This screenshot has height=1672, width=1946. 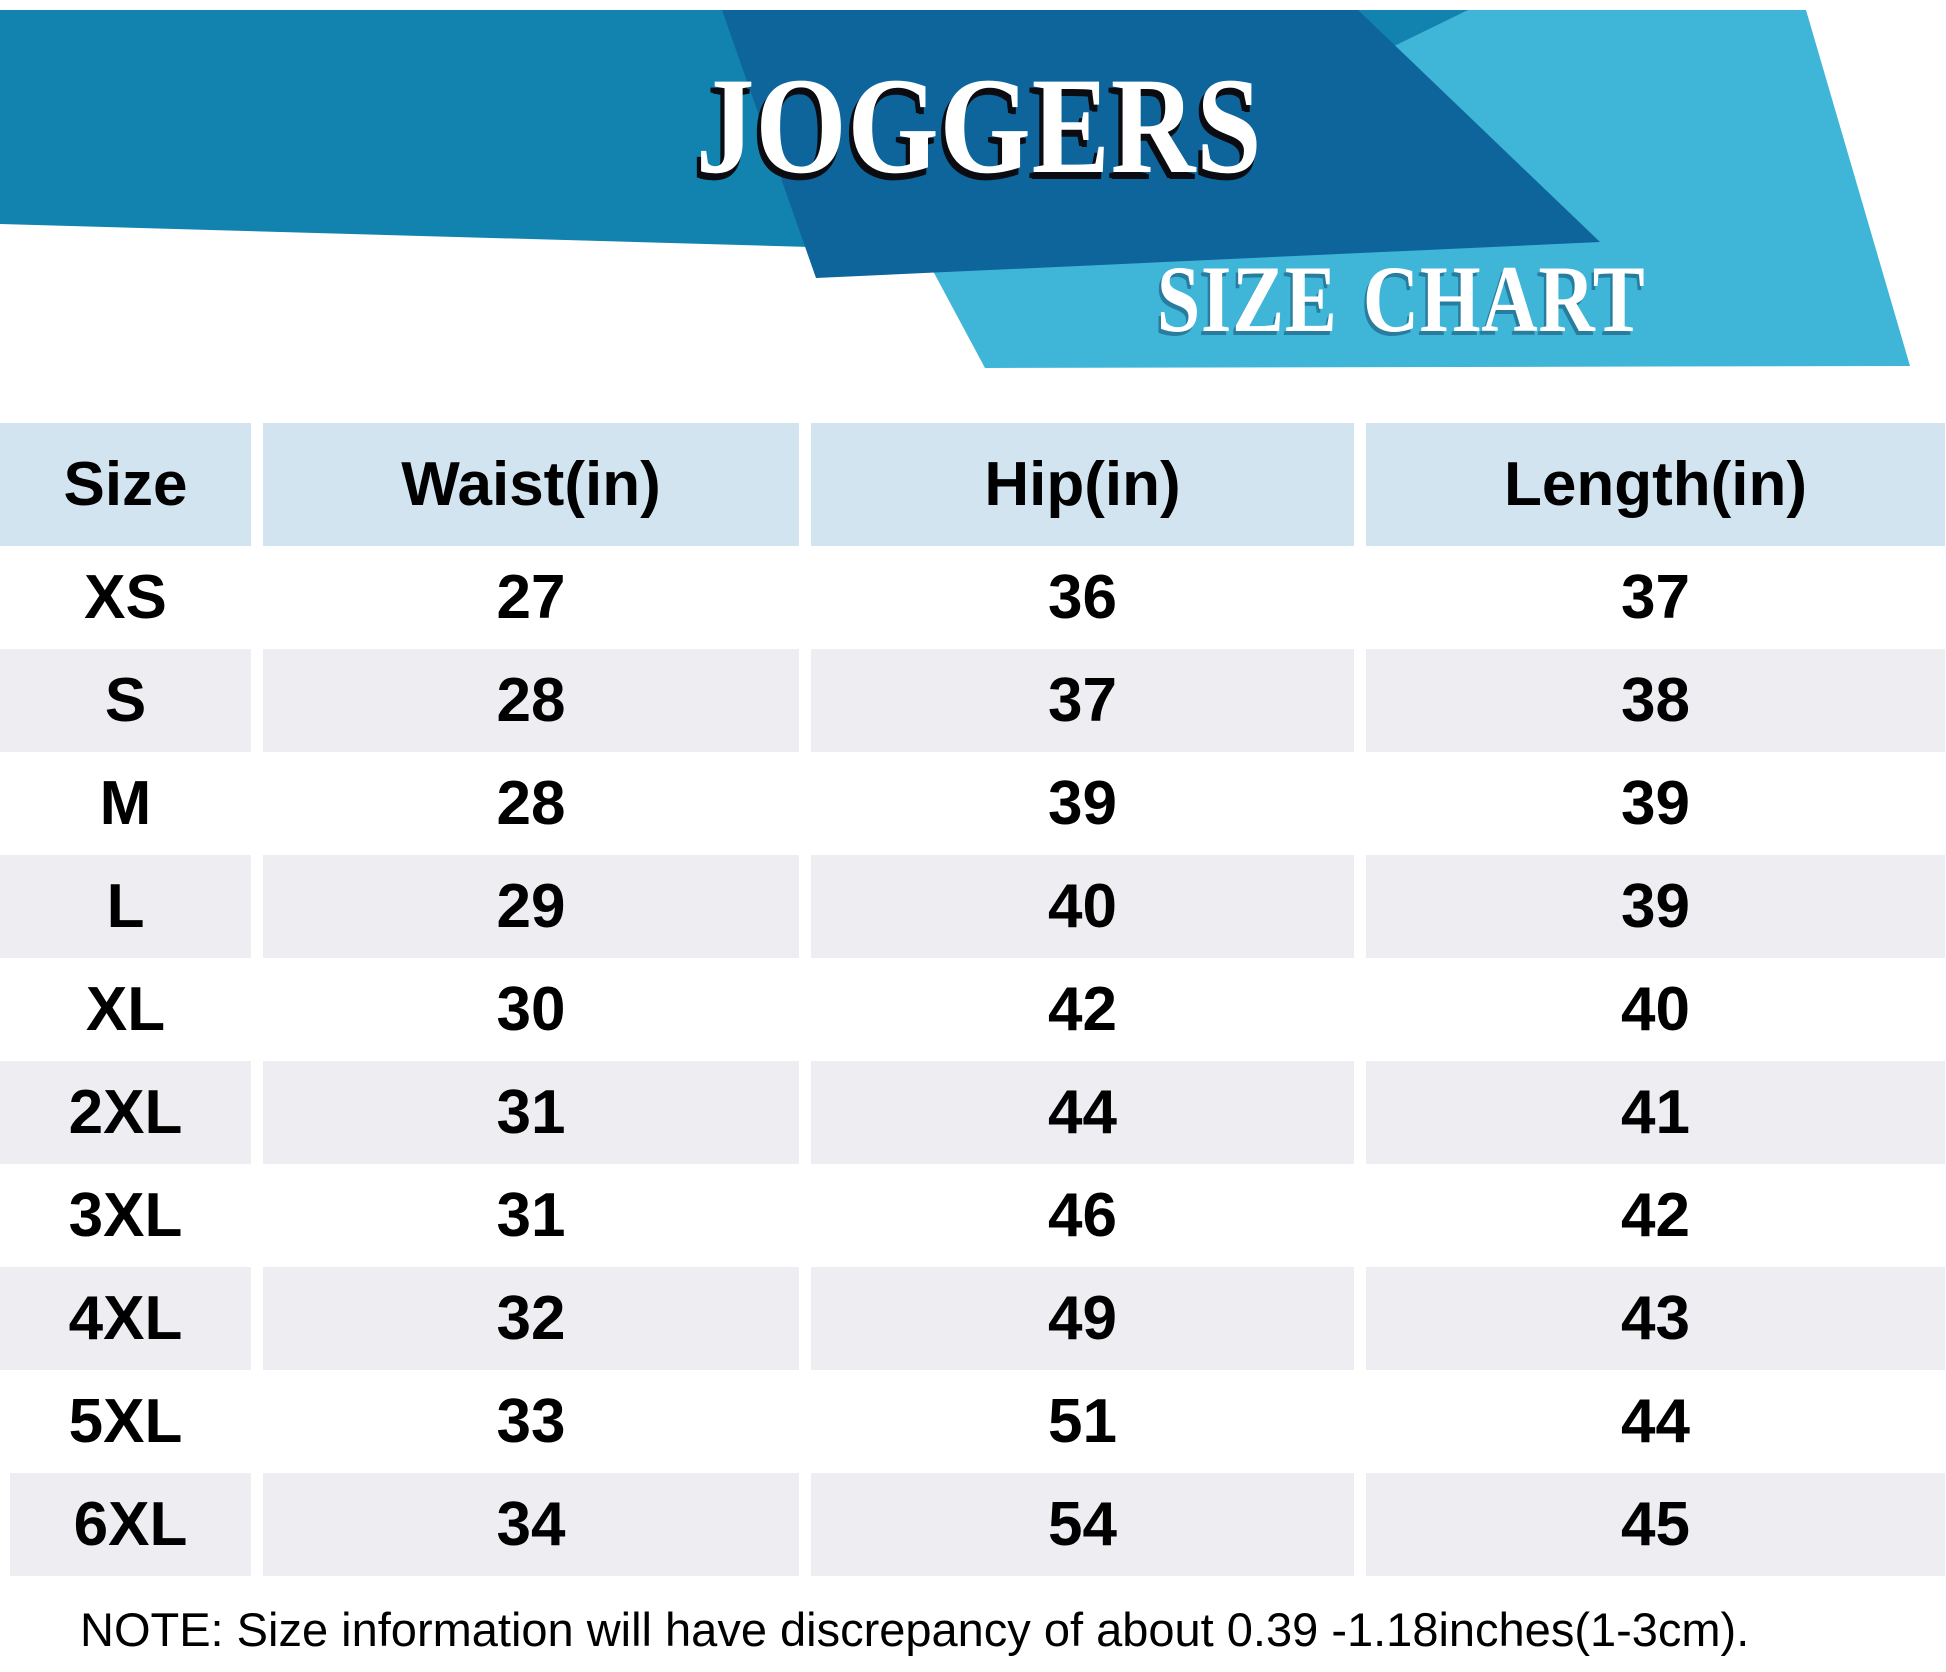 I want to click on table-row: S 28 37 38, so click(x=973, y=700).